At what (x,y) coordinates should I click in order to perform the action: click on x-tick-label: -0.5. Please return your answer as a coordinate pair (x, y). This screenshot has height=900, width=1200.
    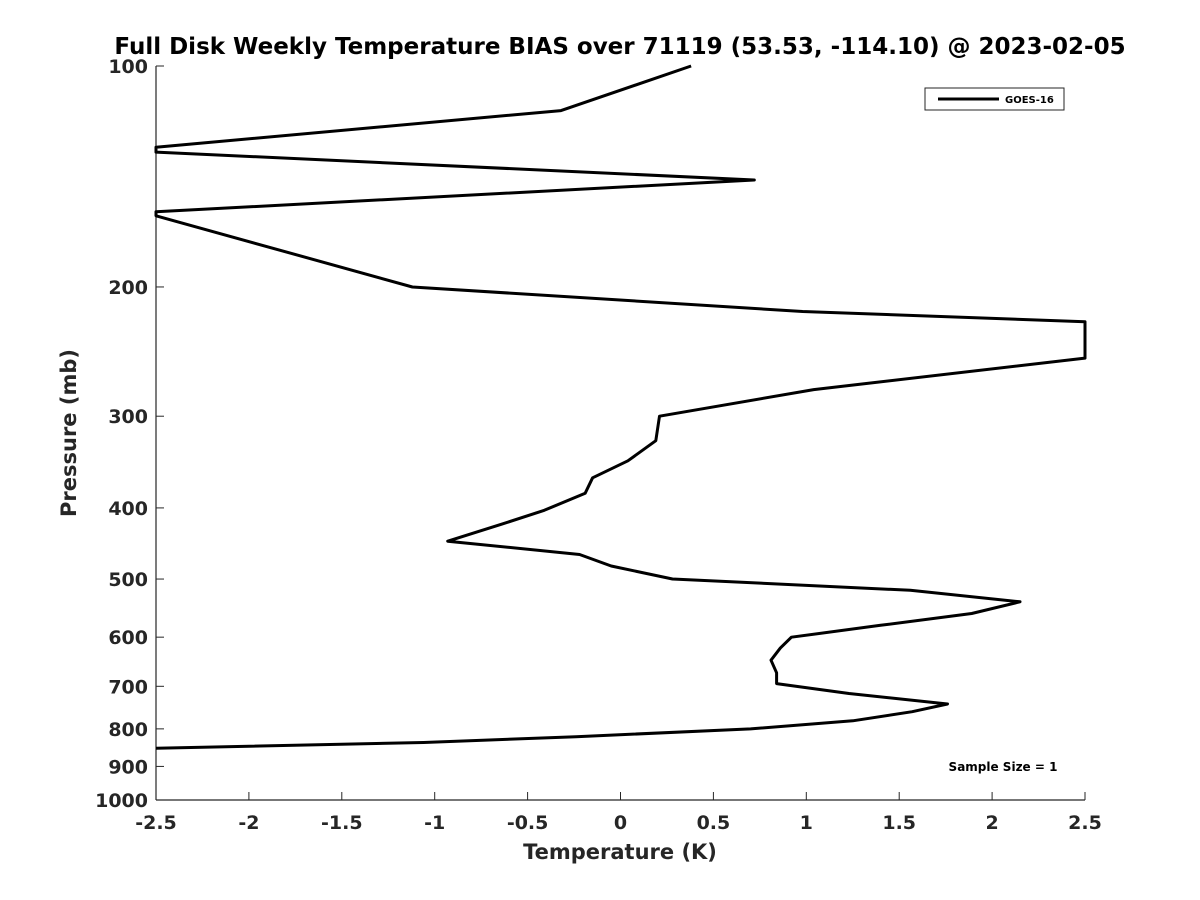
    Looking at the image, I should click on (528, 823).